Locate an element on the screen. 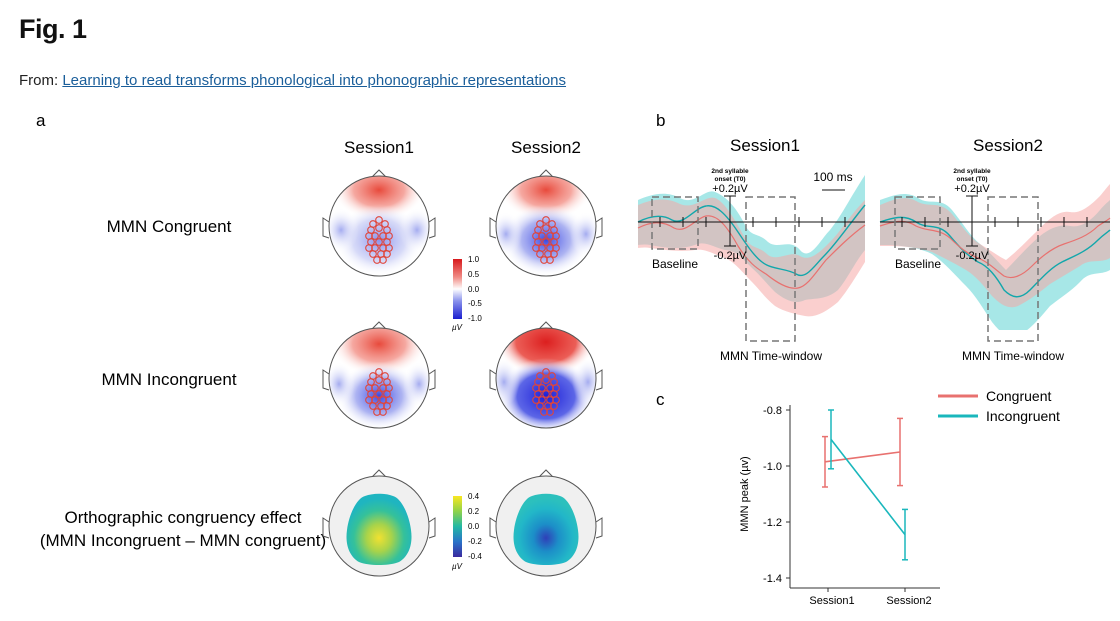 Image resolution: width=1120 pixels, height=621 pixels. panel-c-label: c is located at coordinates (660, 399).